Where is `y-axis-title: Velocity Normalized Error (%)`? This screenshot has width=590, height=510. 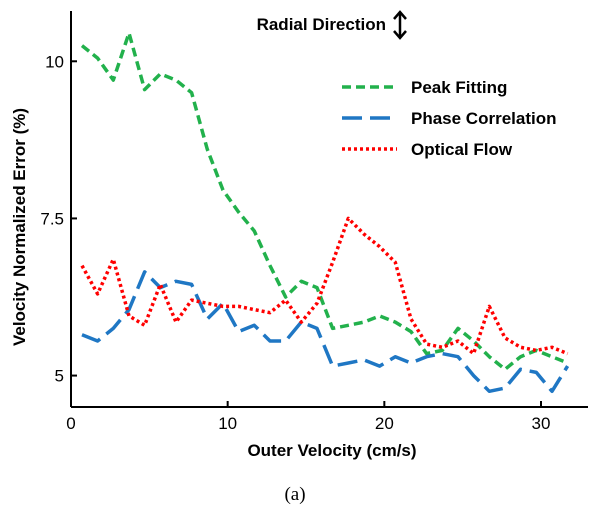
y-axis-title: Velocity Normalized Error (%) is located at coordinates (19, 227).